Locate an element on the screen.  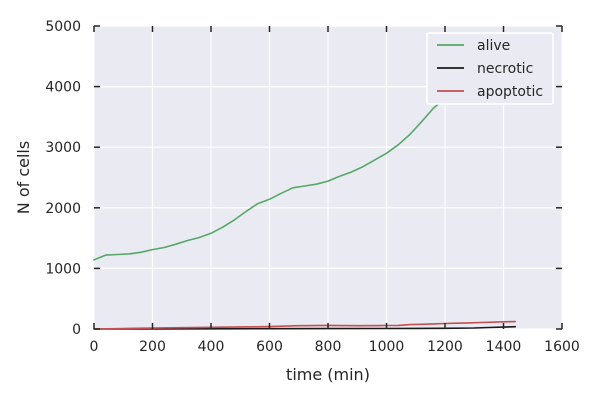
y-tick-label: 2000 is located at coordinates (63, 209).